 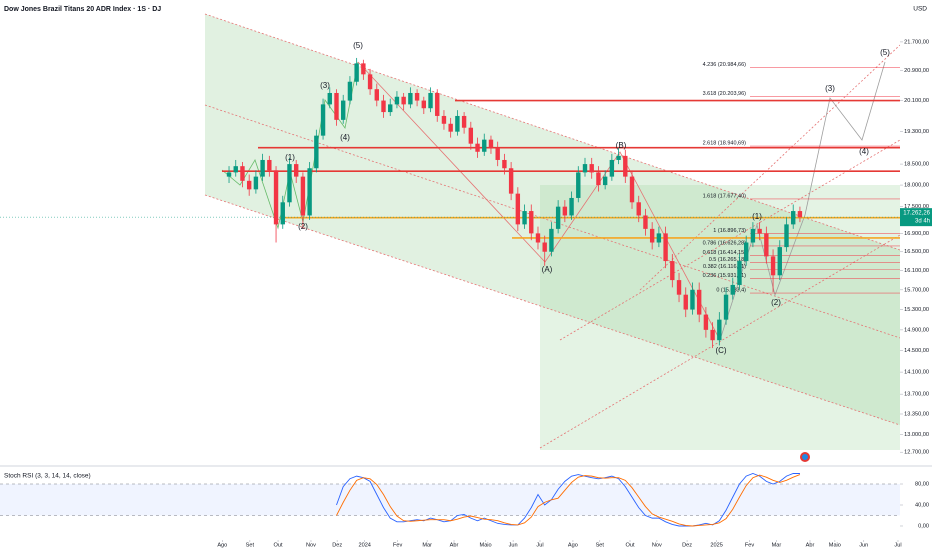 What do you see at coordinates (916, 330) in the screenshot?
I see `y-tick-label: 14.900,00` at bounding box center [916, 330].